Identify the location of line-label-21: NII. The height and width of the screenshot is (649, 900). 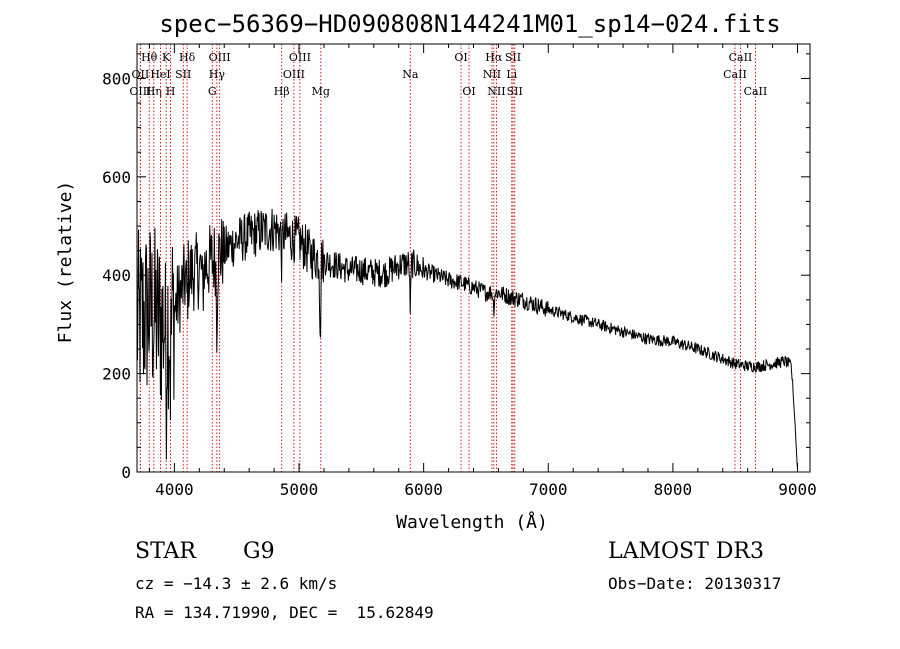
(496, 91).